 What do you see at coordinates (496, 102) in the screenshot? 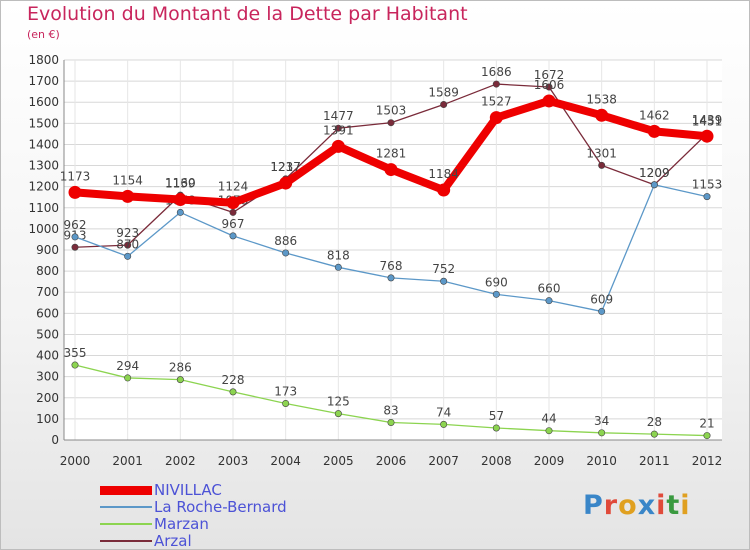
I see `data-label: 1527` at bounding box center [496, 102].